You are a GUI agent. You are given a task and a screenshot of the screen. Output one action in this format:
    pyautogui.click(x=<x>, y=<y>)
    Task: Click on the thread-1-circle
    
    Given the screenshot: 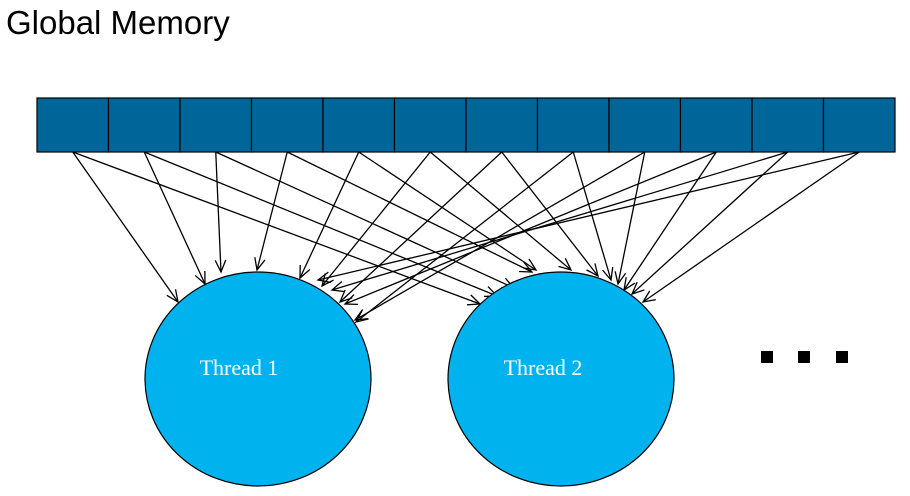 What is the action you would take?
    pyautogui.click(x=258, y=379)
    